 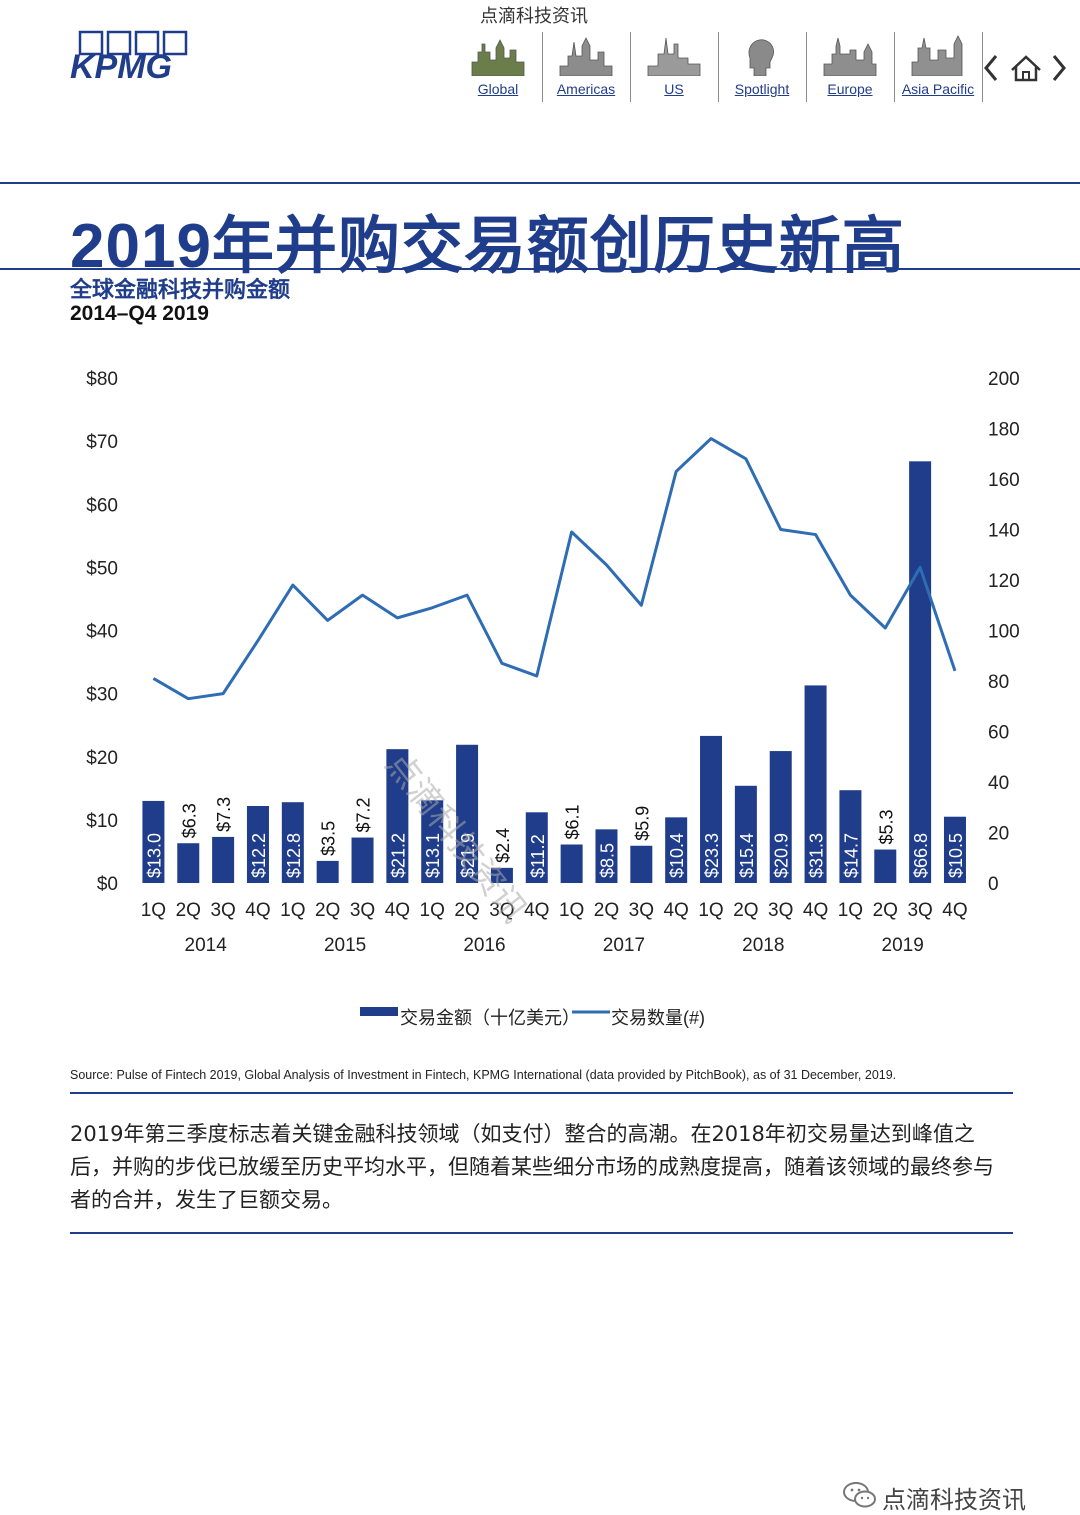 What do you see at coordinates (554, 569) in the screenshot?
I see `deal-count-line` at bounding box center [554, 569].